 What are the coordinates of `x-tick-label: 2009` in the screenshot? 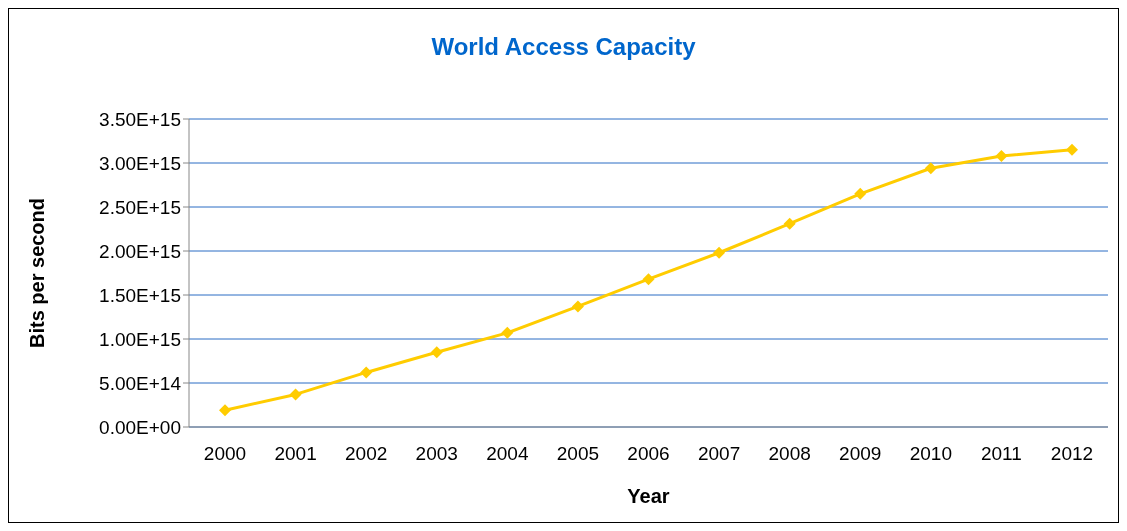 It's located at (860, 454).